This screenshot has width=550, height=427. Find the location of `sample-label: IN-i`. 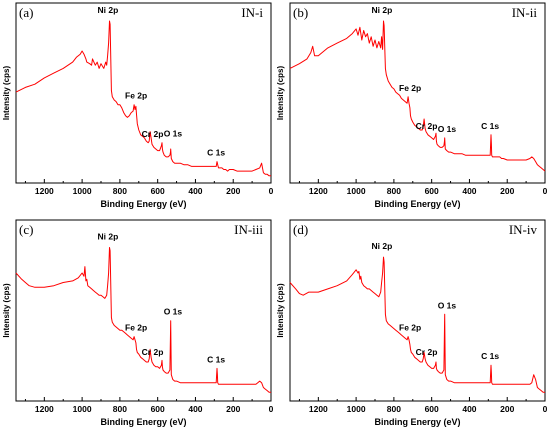

sample-label: IN-i is located at coordinates (252, 12).